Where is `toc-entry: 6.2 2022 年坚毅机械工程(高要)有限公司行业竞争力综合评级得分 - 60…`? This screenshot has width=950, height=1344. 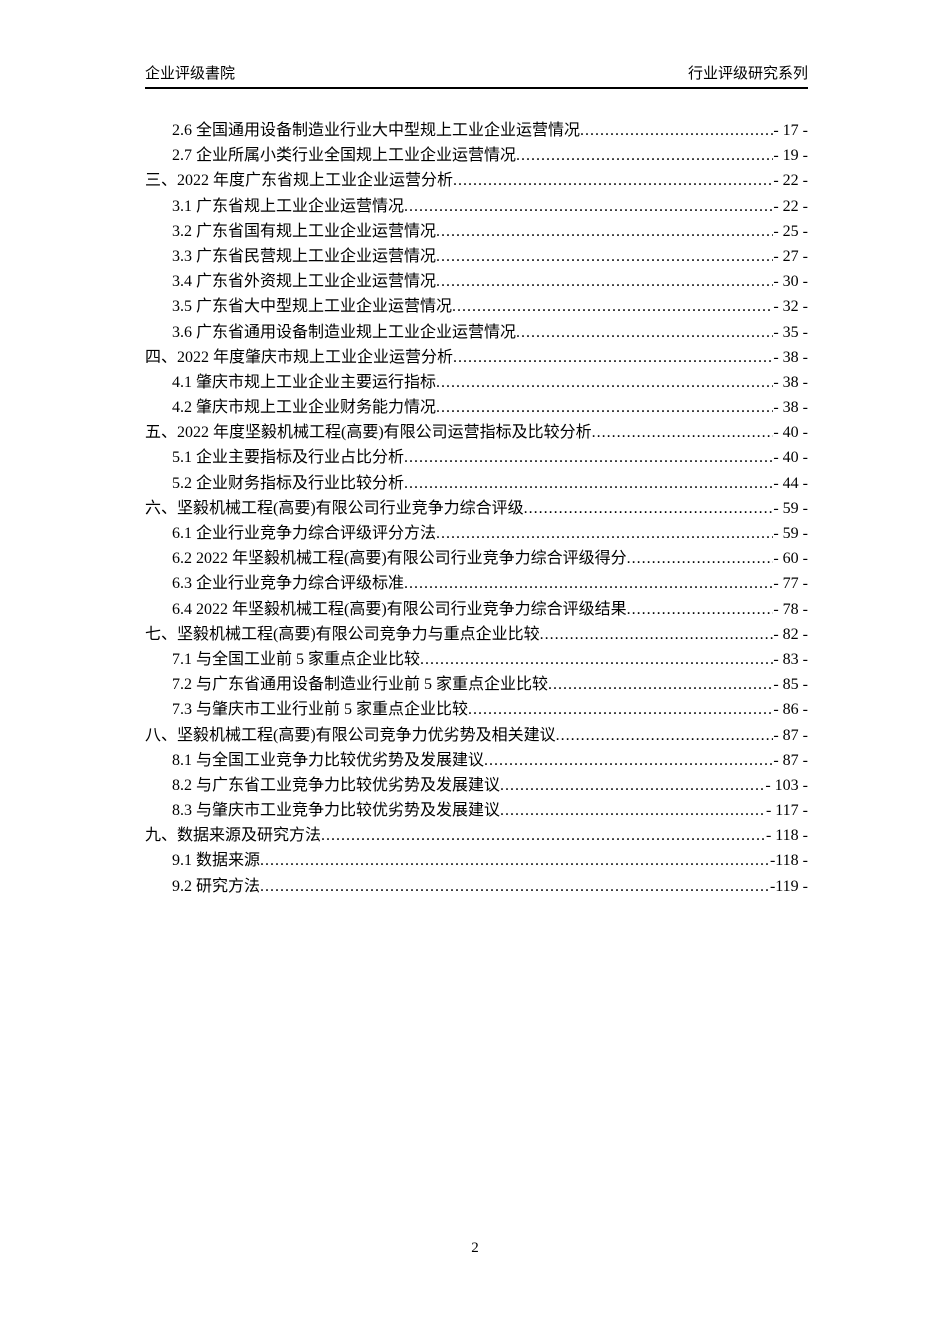 toc-entry: 6.2 2022 年坚毅机械工程(高要)有限公司行业竞争力综合评级得分 - 60… is located at coordinates (476, 558).